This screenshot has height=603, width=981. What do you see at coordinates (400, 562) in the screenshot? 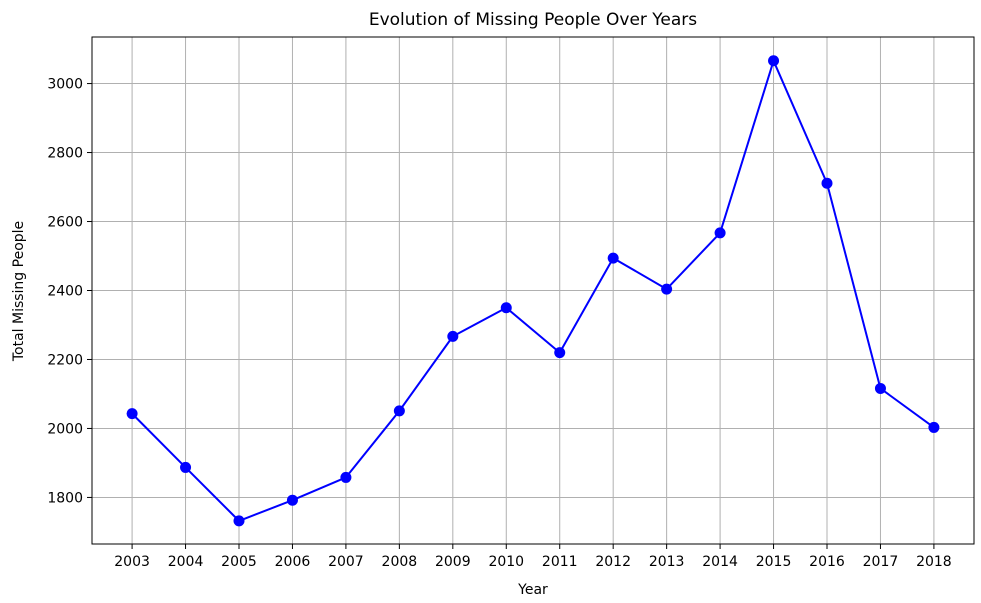
I see `x-tick-label: 2008` at bounding box center [400, 562].